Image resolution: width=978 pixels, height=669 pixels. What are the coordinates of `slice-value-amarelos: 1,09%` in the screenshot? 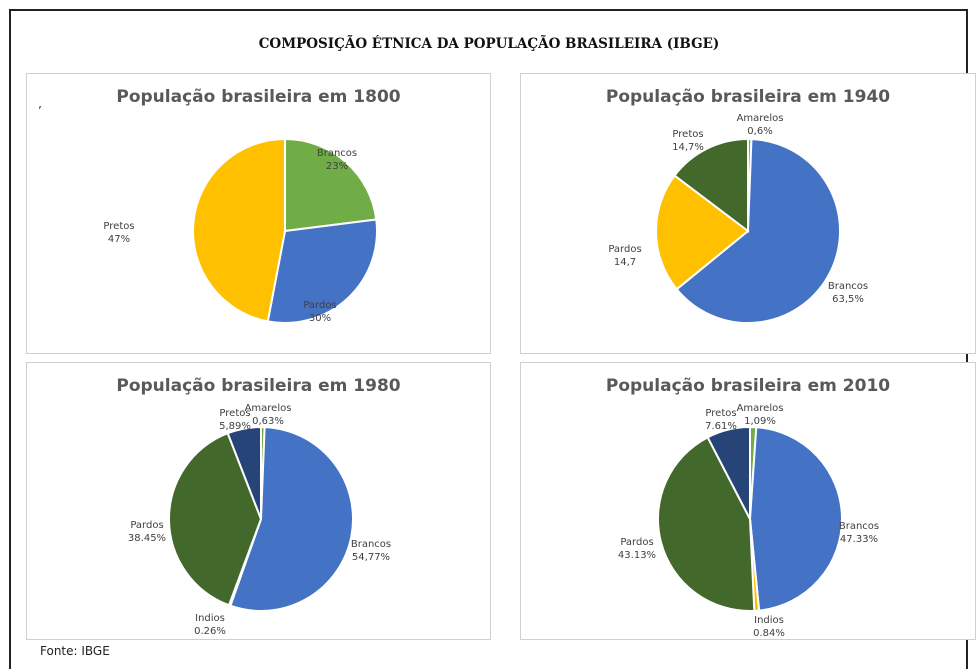 It's located at (760, 421).